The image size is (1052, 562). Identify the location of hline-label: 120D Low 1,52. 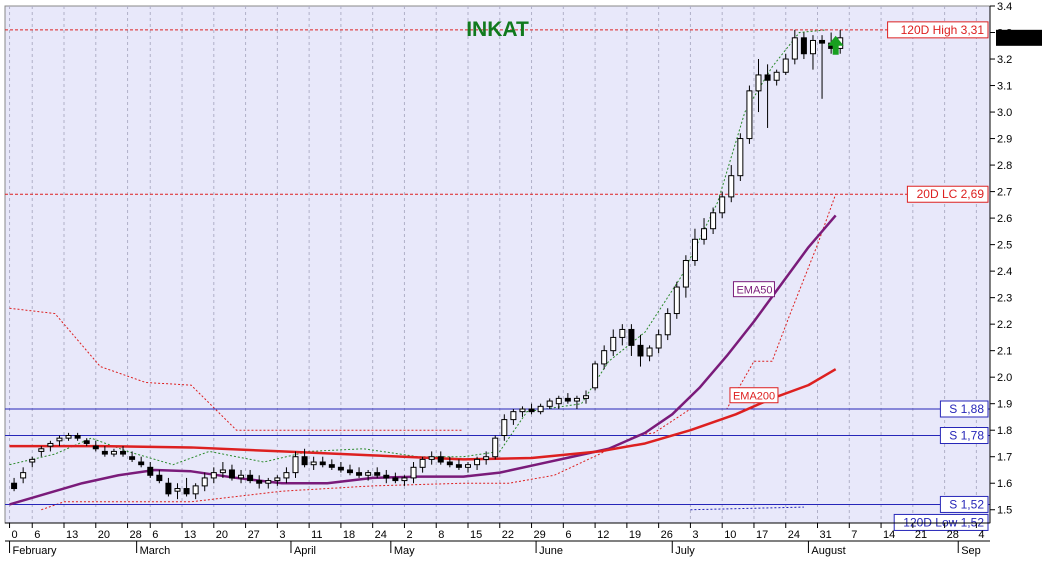
(941, 522).